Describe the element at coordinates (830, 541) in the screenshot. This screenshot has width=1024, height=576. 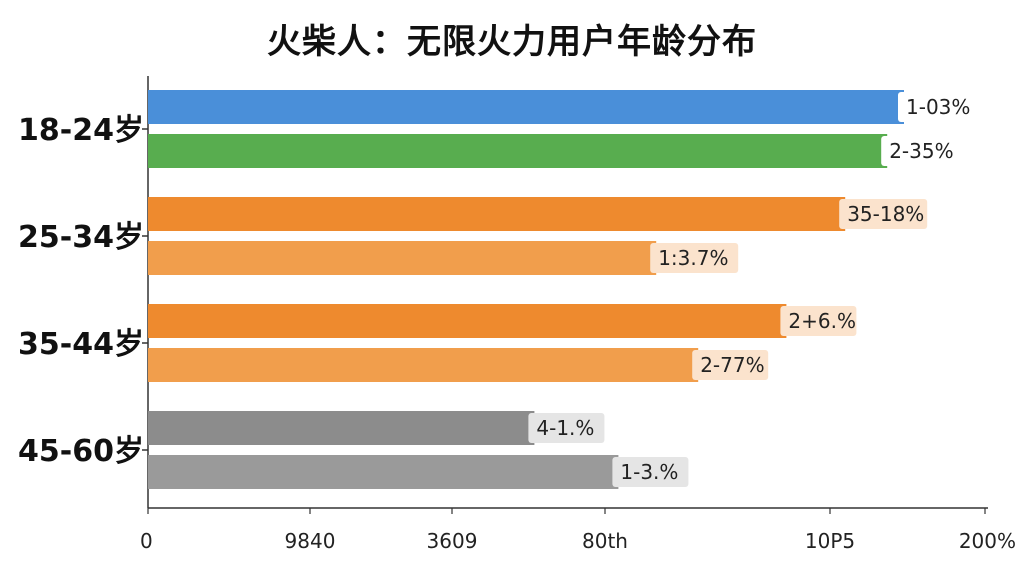
I see `x-tick-label: 10P5` at that location.